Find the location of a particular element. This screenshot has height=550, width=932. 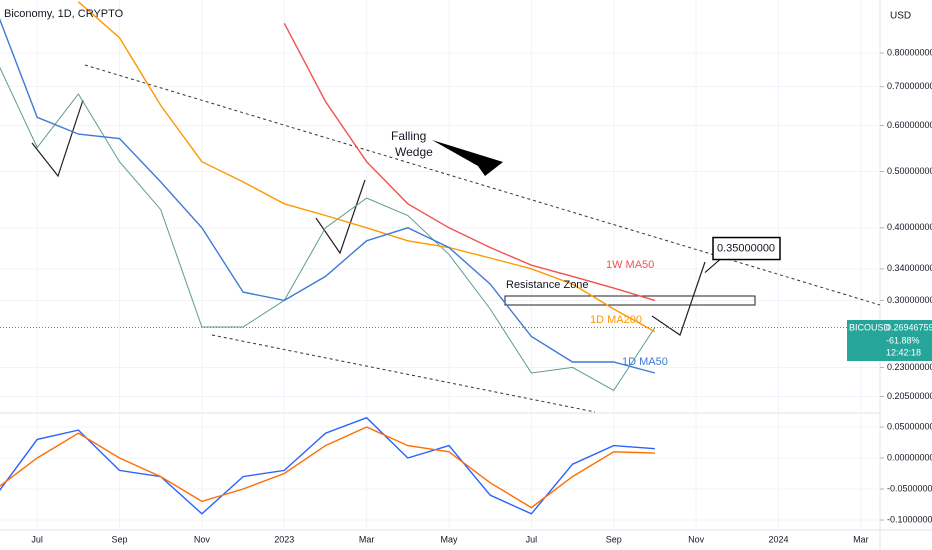

y-tick-label: 0.50000000 is located at coordinates (909, 171).